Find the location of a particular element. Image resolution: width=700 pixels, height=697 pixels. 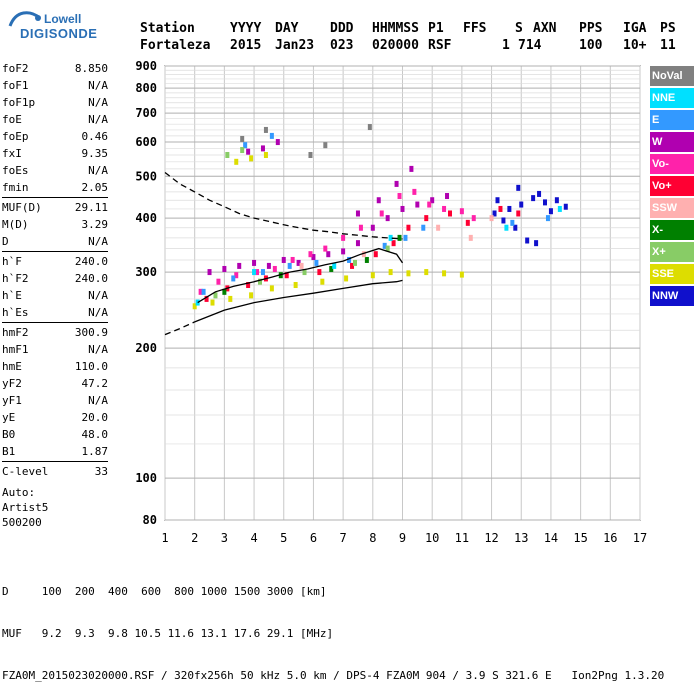

param-row-yf1: yF1 N/A is located at coordinates (55, 400).